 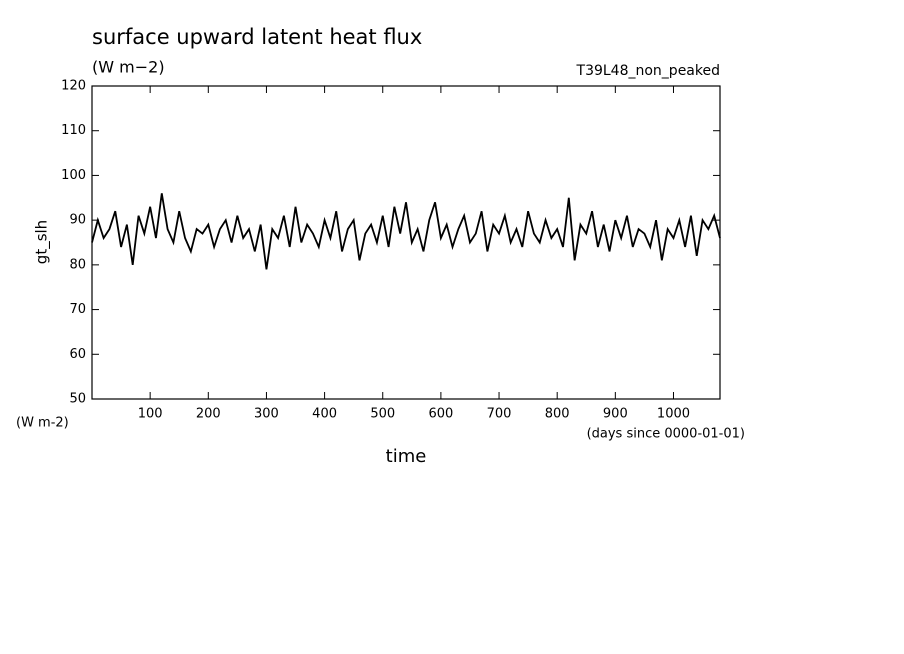 I want to click on x-tick-label: 200, so click(x=208, y=414).